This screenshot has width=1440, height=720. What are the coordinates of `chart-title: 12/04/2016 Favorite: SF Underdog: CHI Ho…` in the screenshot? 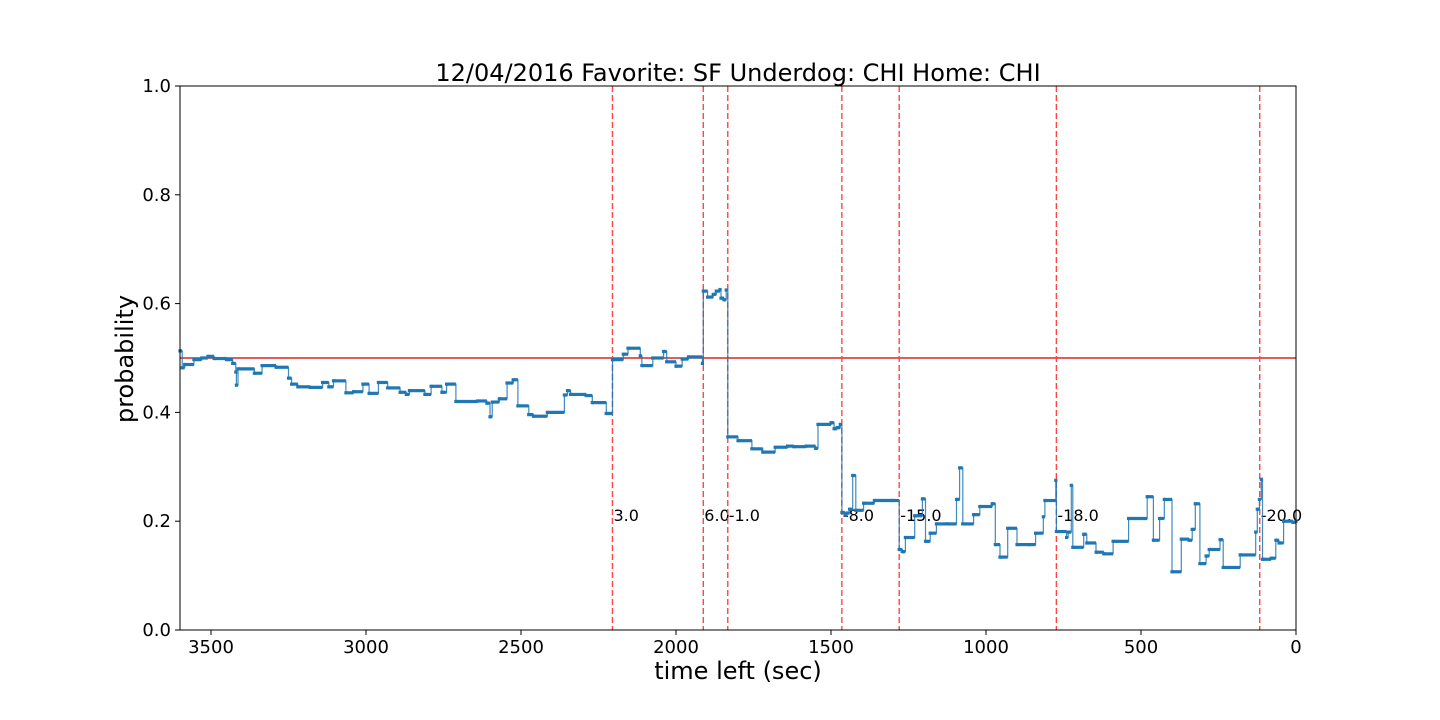 It's located at (737, 73).